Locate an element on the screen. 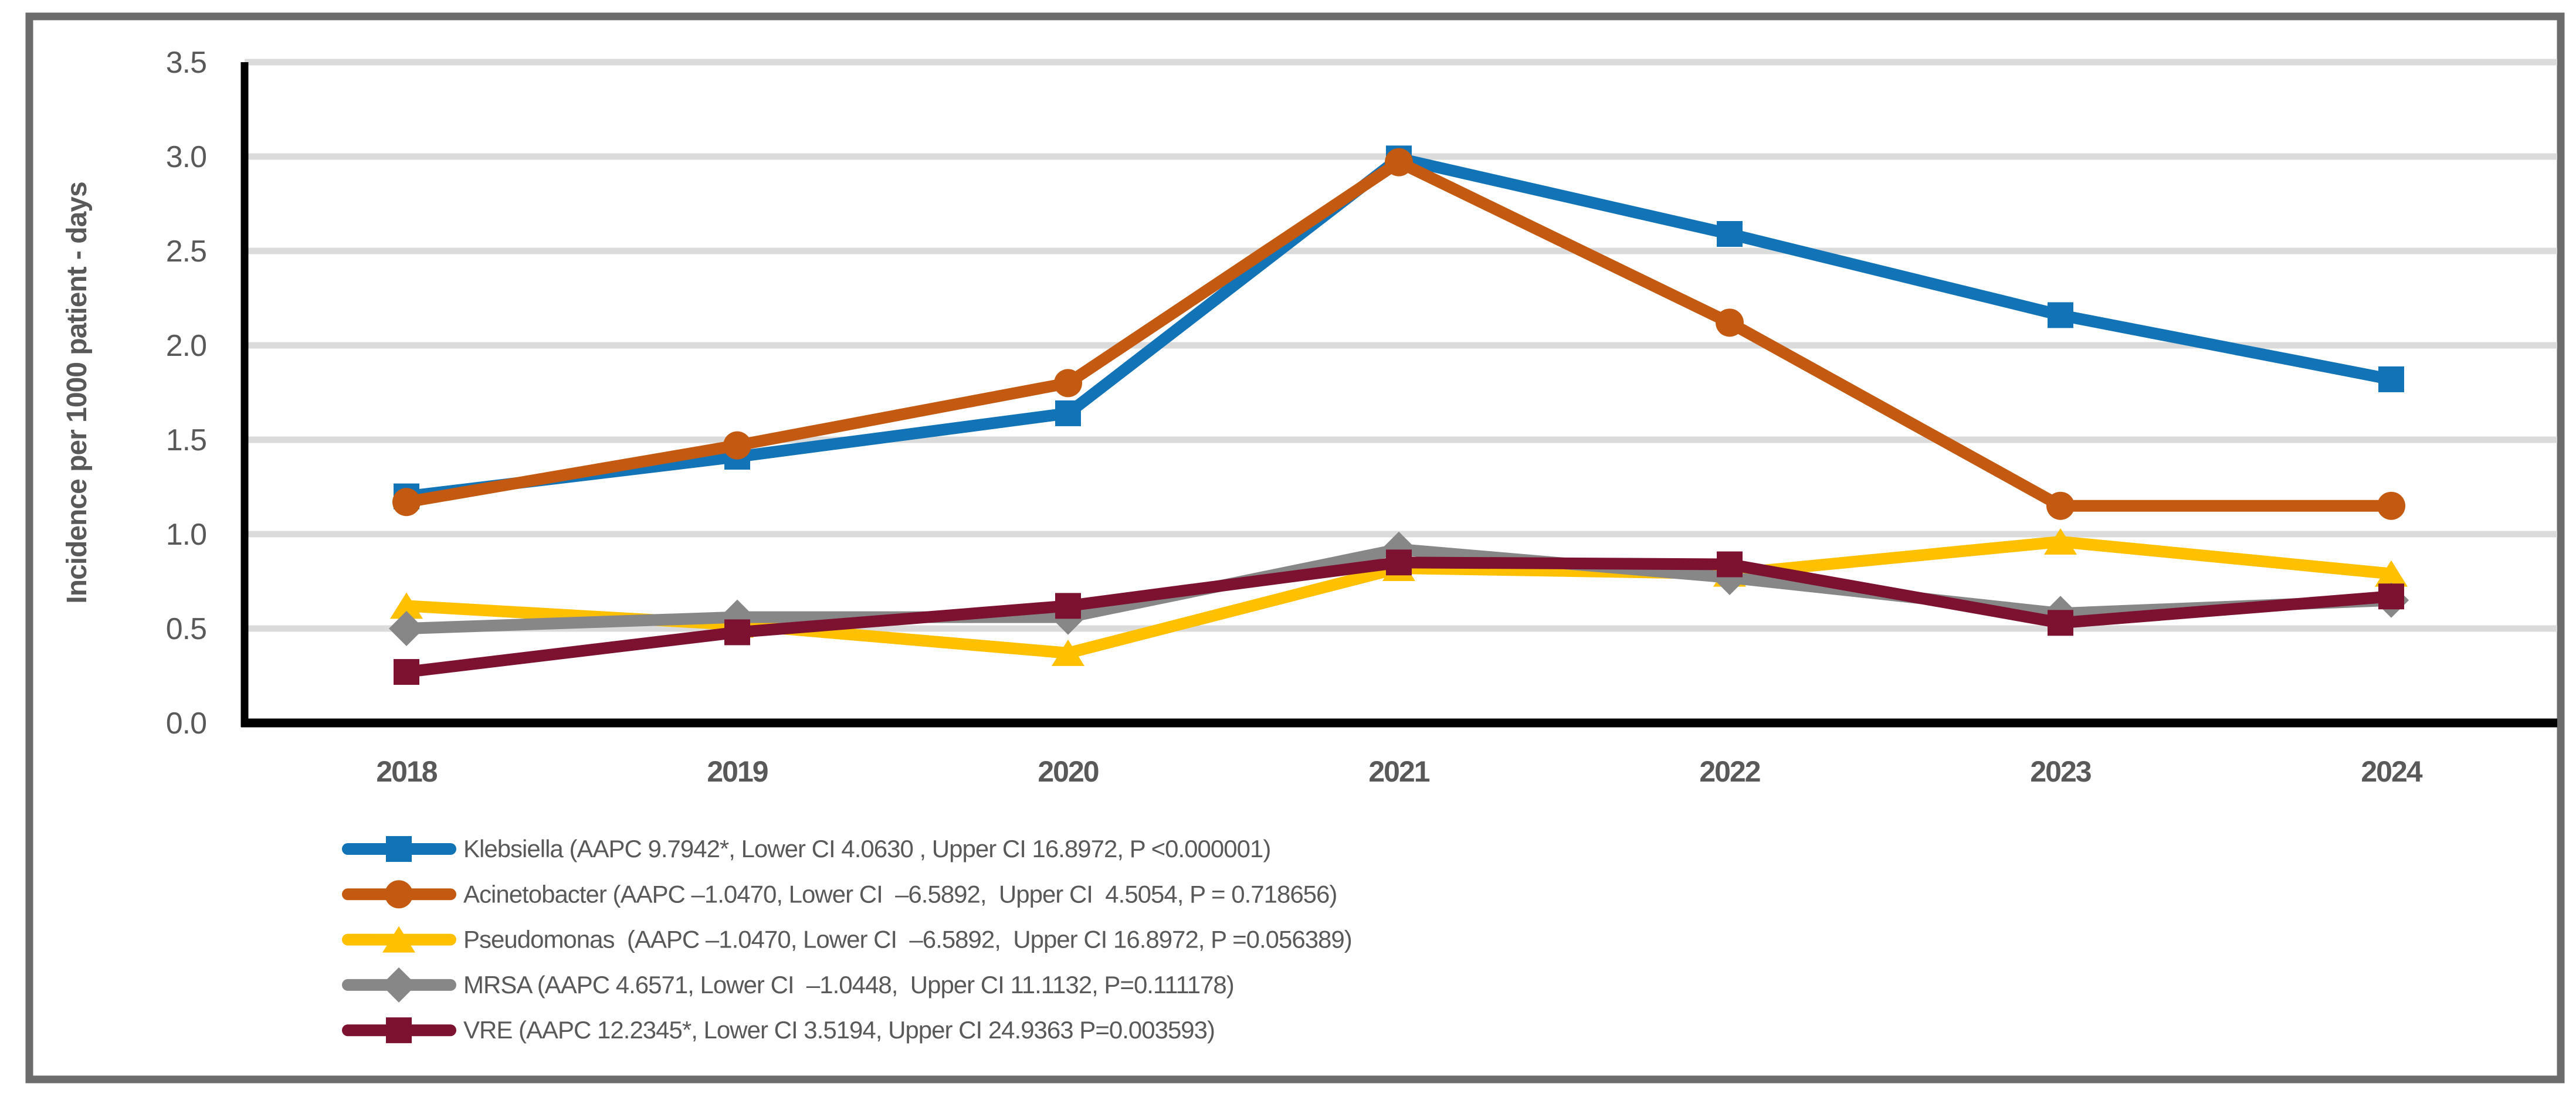 Image resolution: width=2576 pixels, height=1097 pixels. marker-vre-2021 is located at coordinates (1399, 562).